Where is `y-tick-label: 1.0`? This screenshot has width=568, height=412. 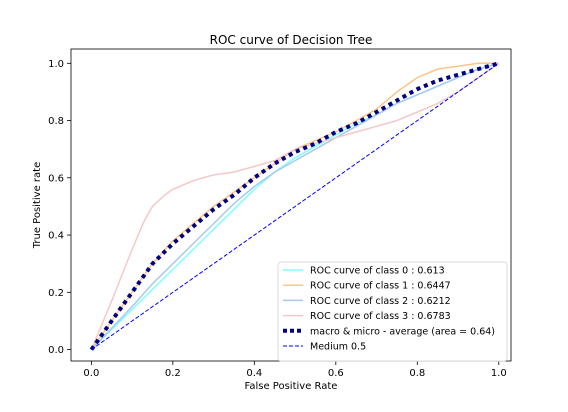
y-tick-label: 1.0 is located at coordinates (56, 64).